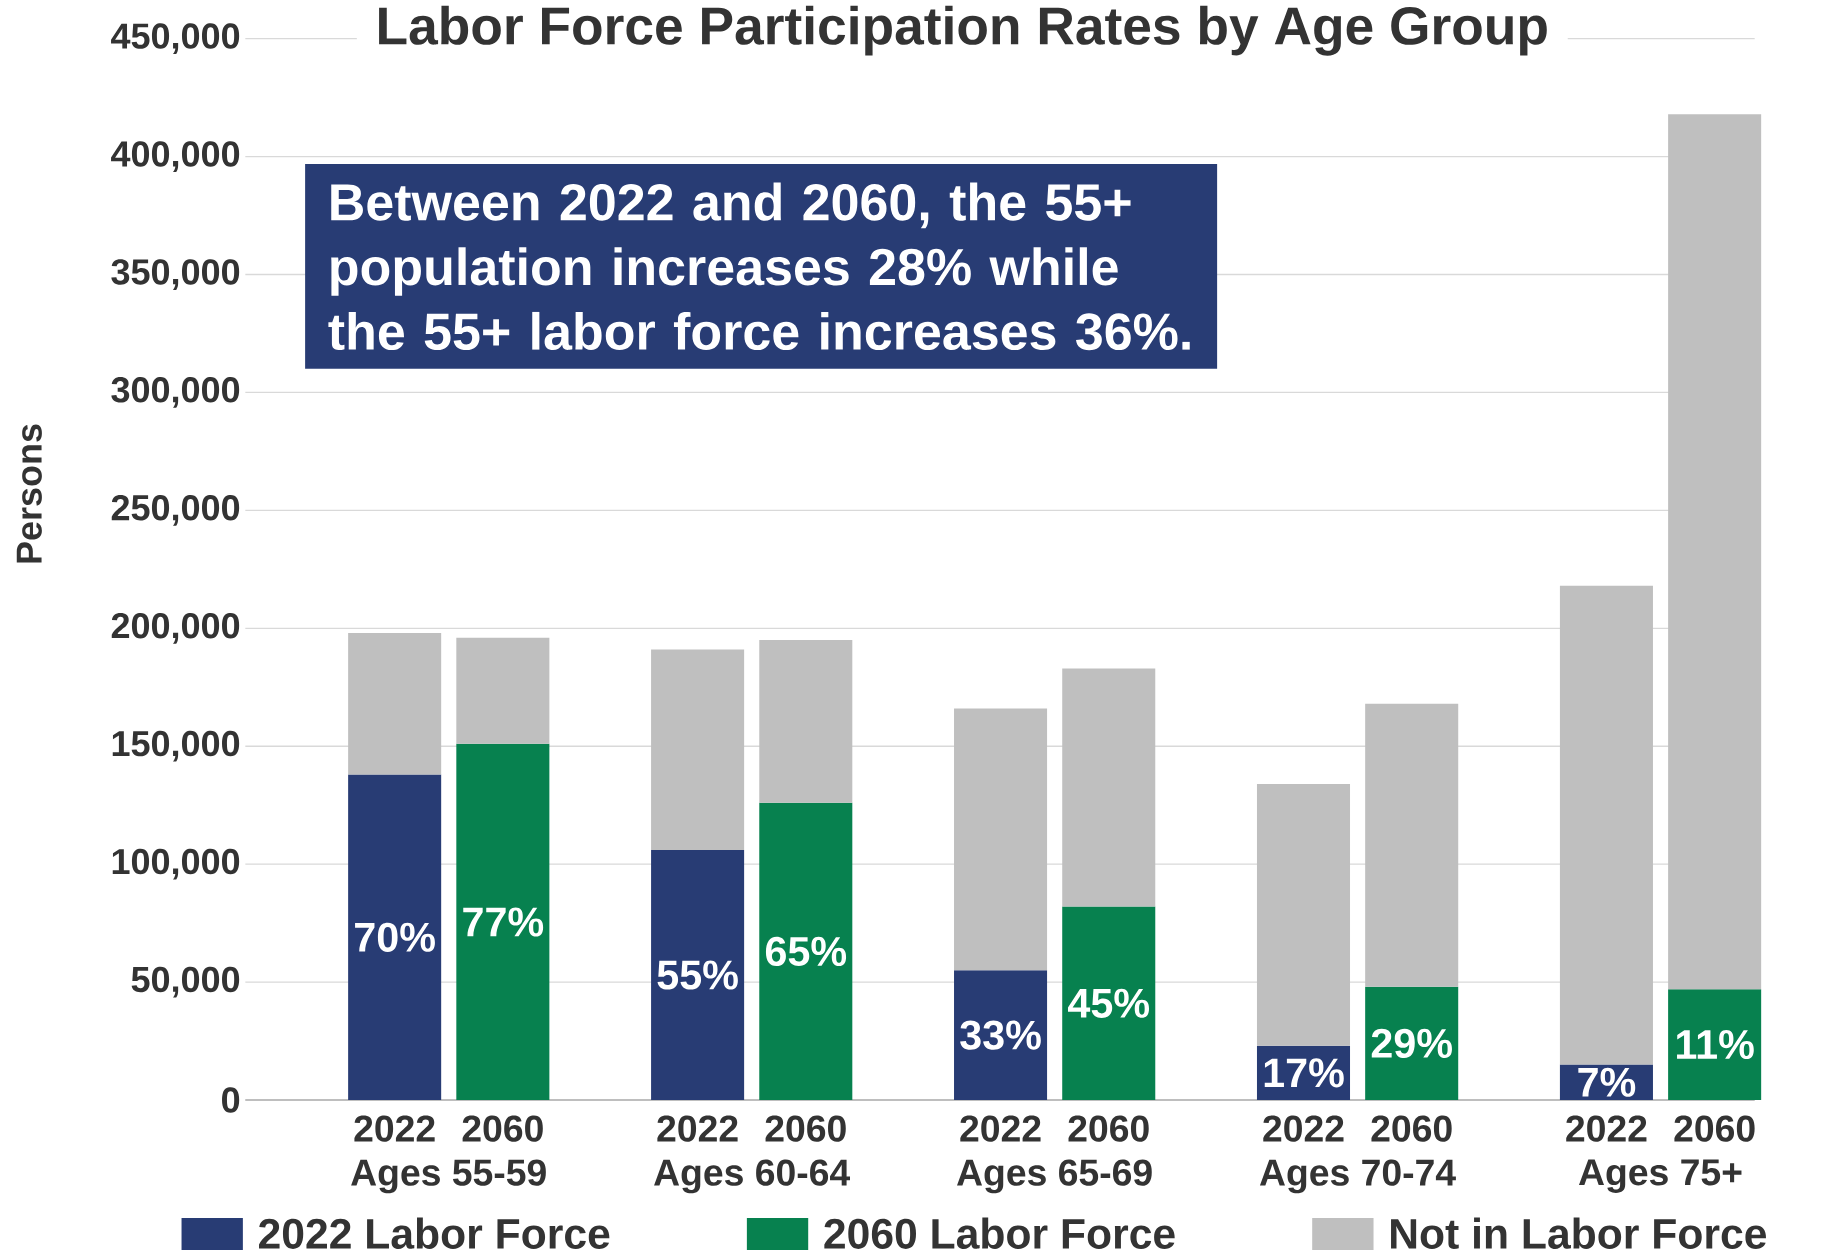 This screenshot has height=1258, width=1844. What do you see at coordinates (806, 951) in the screenshot?
I see `annotation: 65%` at bounding box center [806, 951].